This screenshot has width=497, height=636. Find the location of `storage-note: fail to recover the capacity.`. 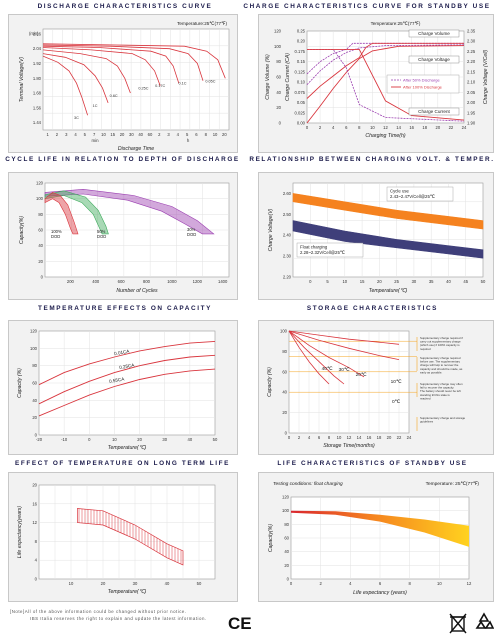

storage-note: fail to recover the capacity. is located at coordinates (437, 388).